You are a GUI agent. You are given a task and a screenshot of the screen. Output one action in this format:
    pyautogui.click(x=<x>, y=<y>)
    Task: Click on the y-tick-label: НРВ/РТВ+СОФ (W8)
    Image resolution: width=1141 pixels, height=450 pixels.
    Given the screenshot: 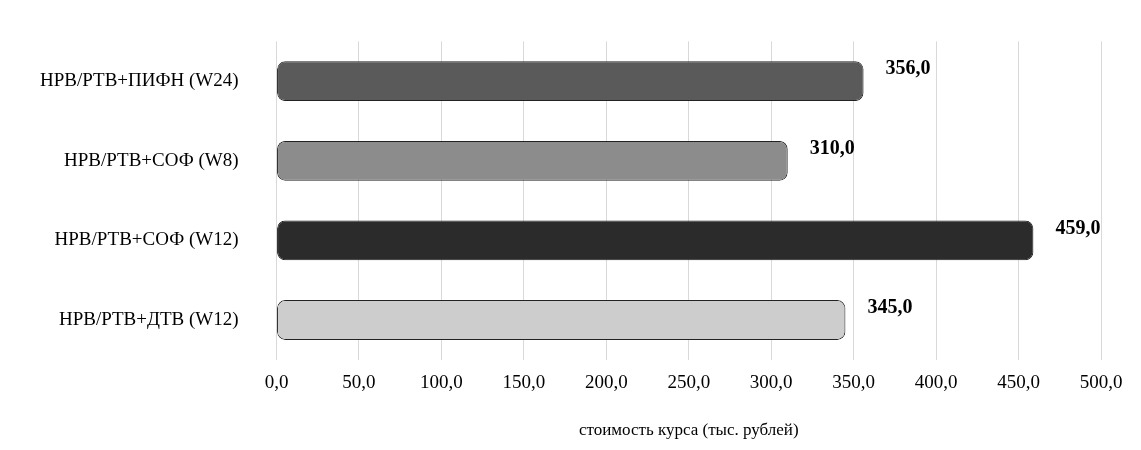 What is the action you would take?
    pyautogui.click(x=151, y=159)
    